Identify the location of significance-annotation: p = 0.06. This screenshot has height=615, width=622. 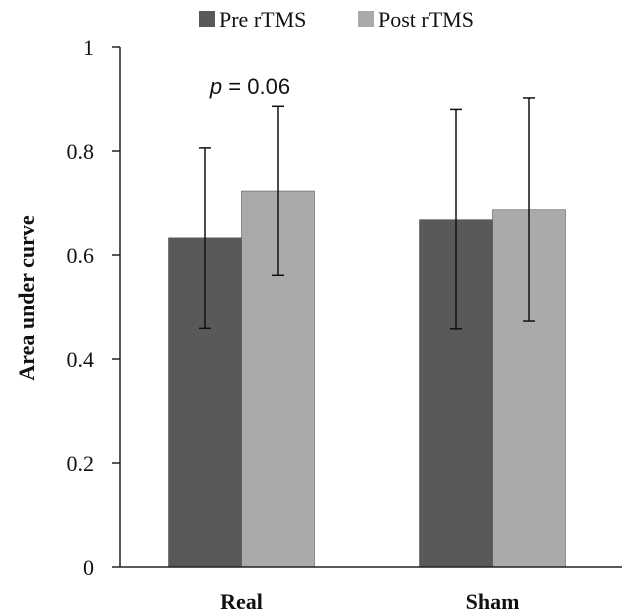
(249, 86).